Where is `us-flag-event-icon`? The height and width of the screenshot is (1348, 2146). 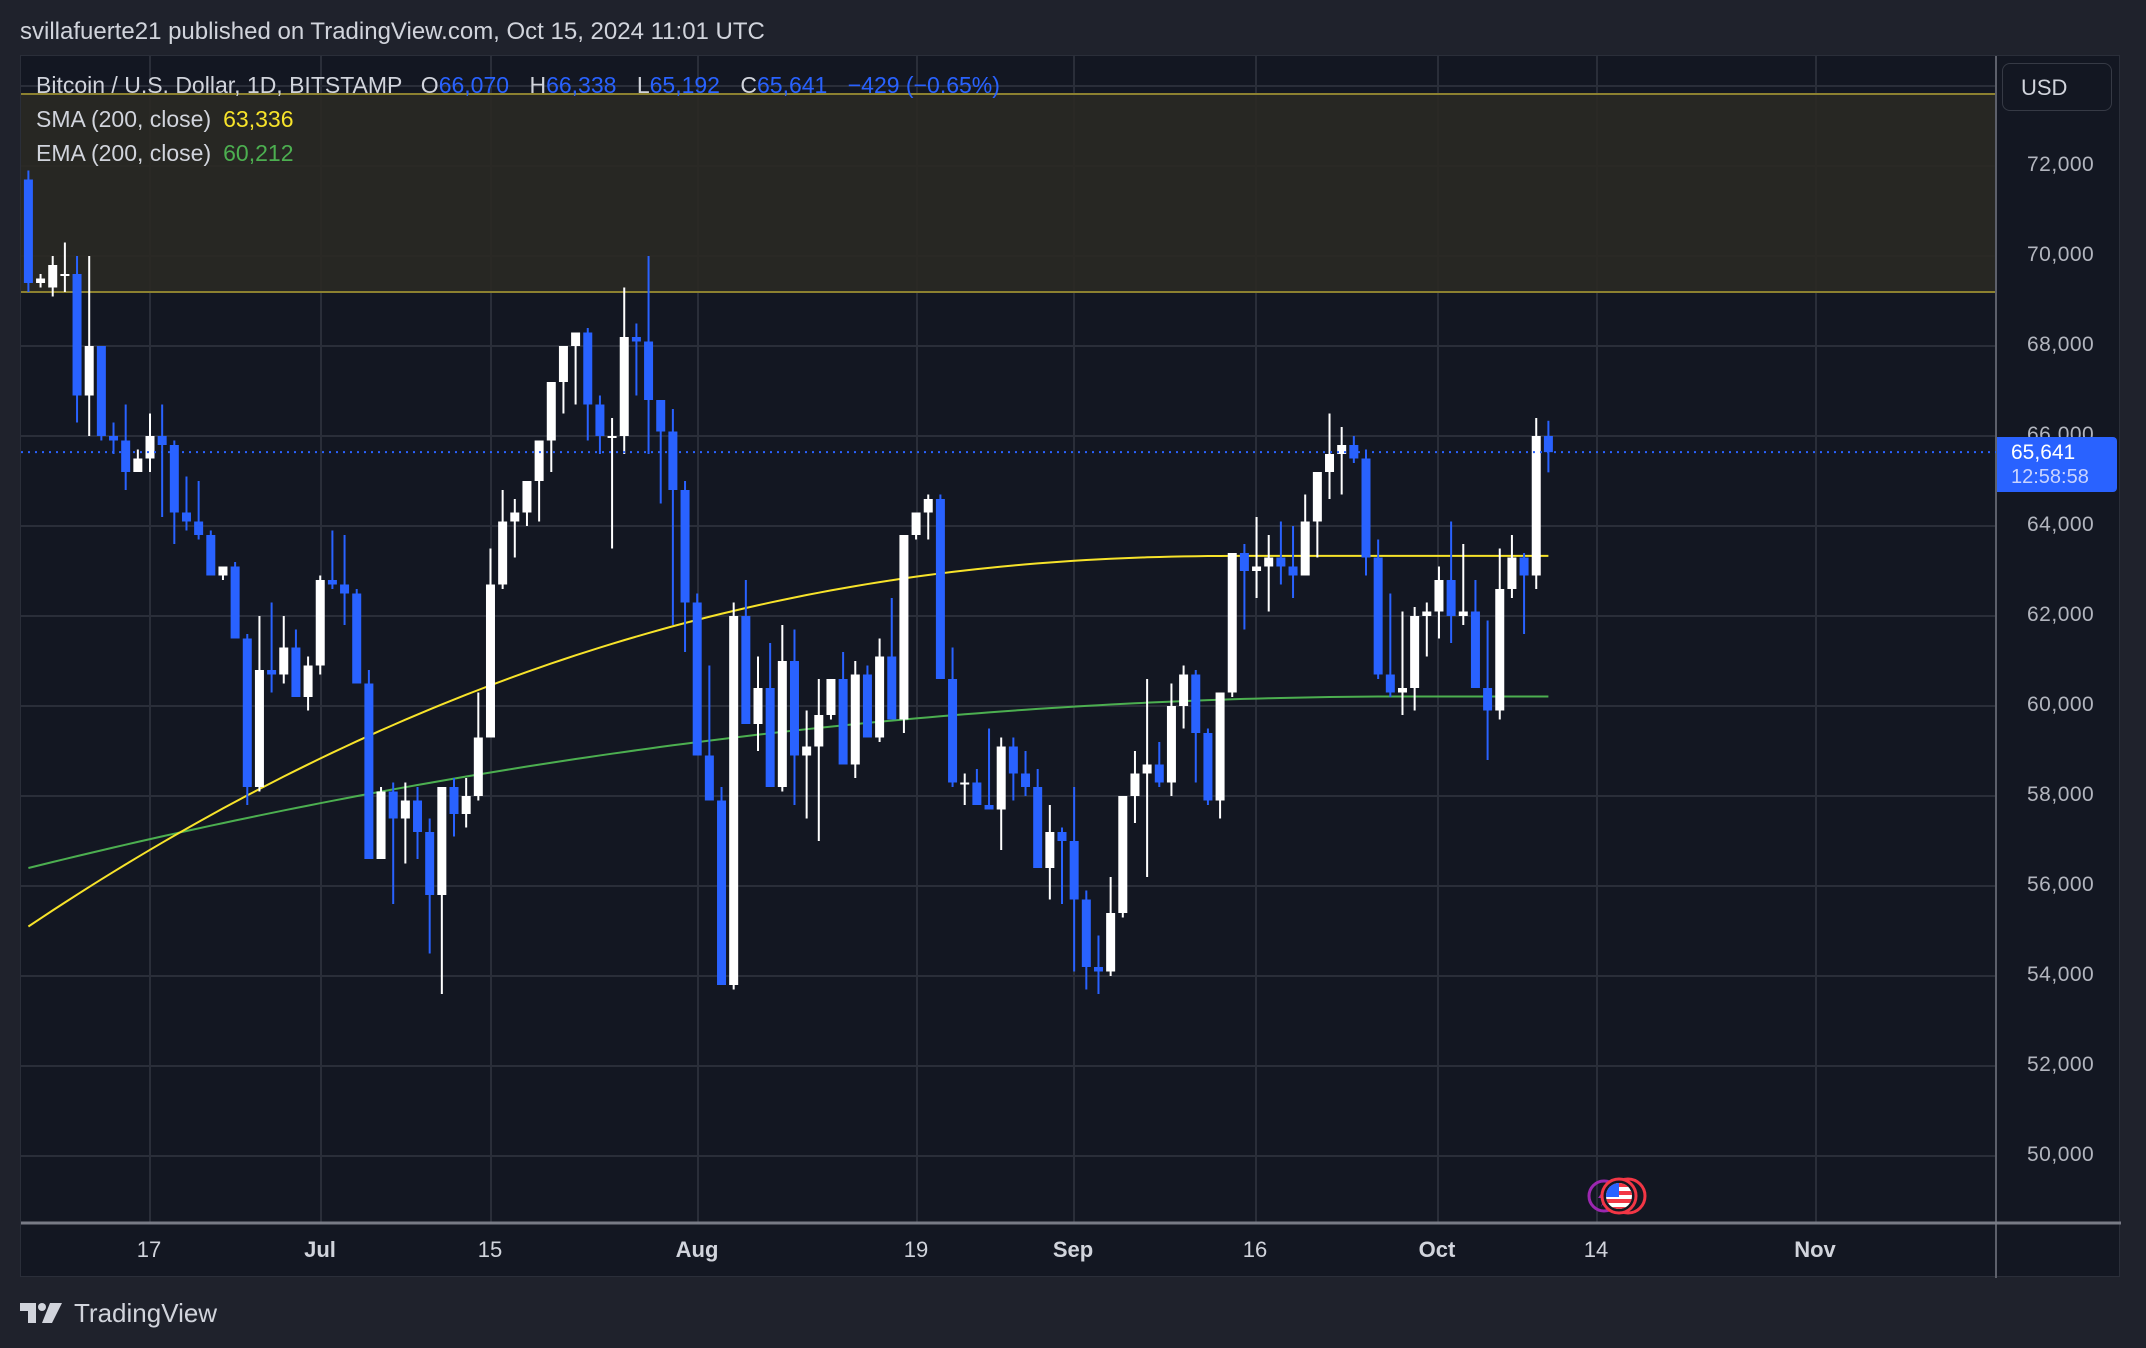
us-flag-event-icon is located at coordinates (1623, 1196).